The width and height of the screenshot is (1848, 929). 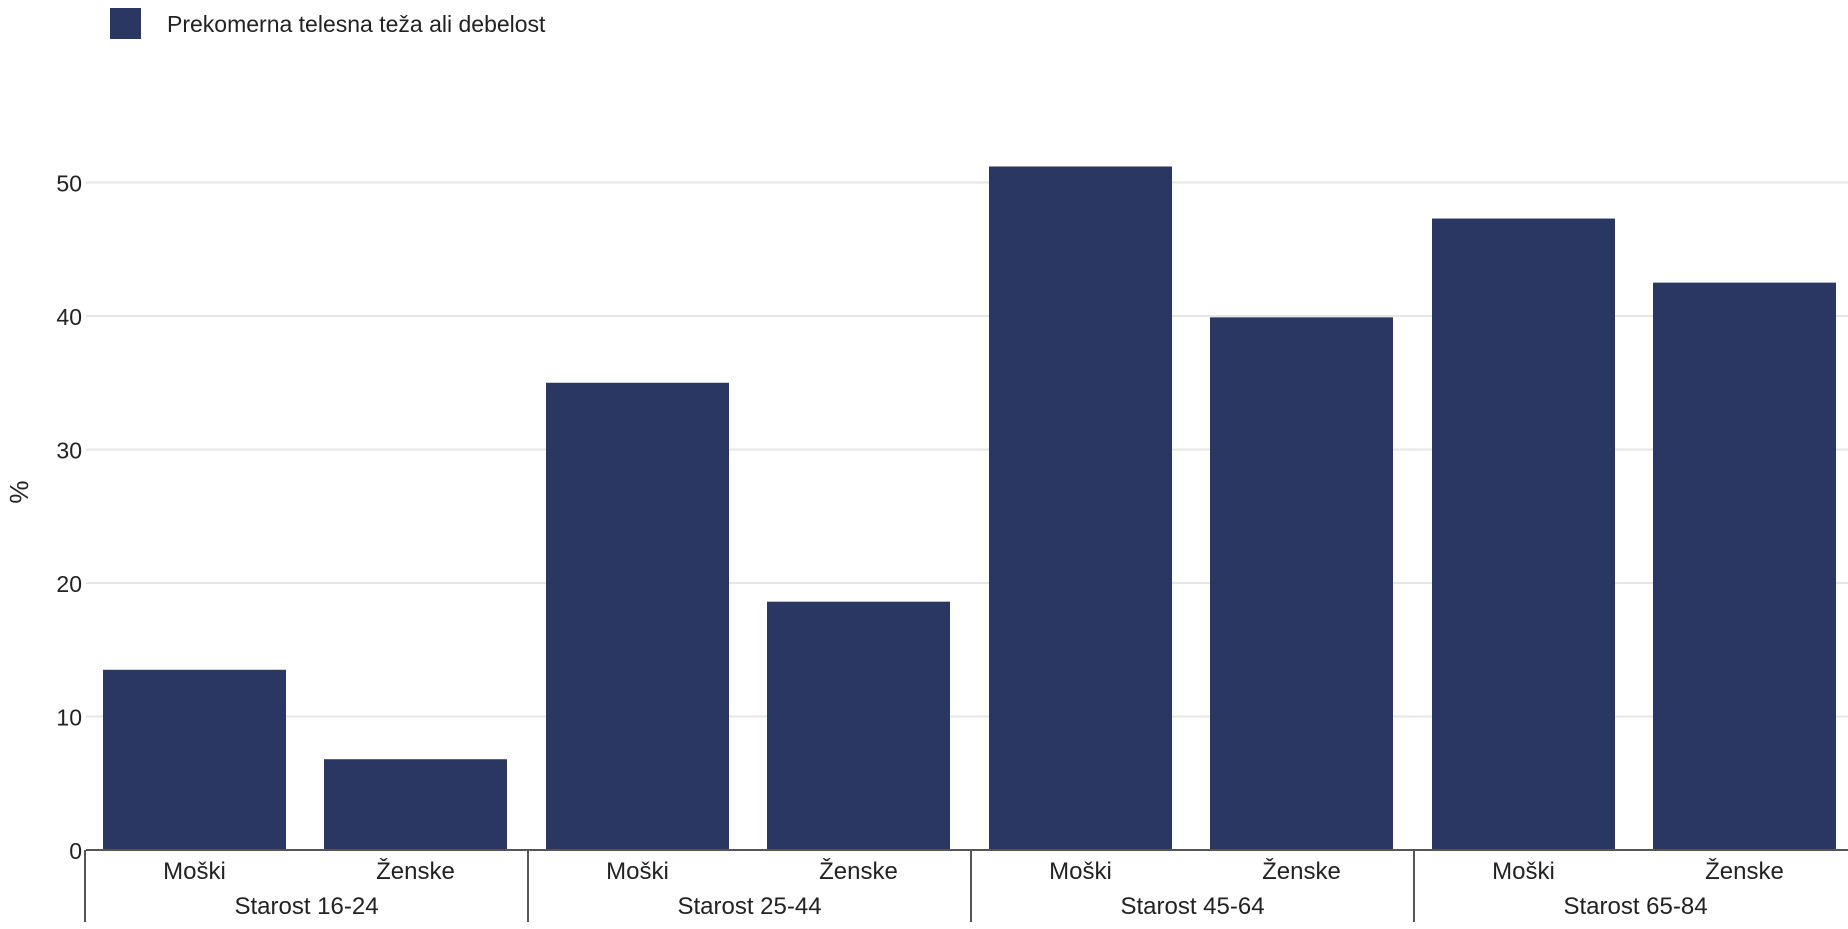 I want to click on group-label: Starost 65-84, so click(x=1635, y=906).